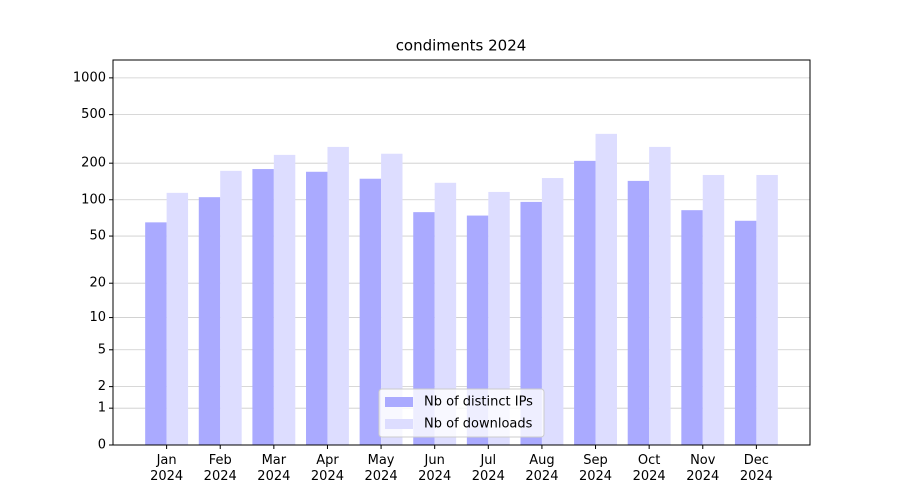 The width and height of the screenshot is (900, 500). Describe the element at coordinates (703, 468) in the screenshot. I see `x-tick-label: Nov 2024` at that location.